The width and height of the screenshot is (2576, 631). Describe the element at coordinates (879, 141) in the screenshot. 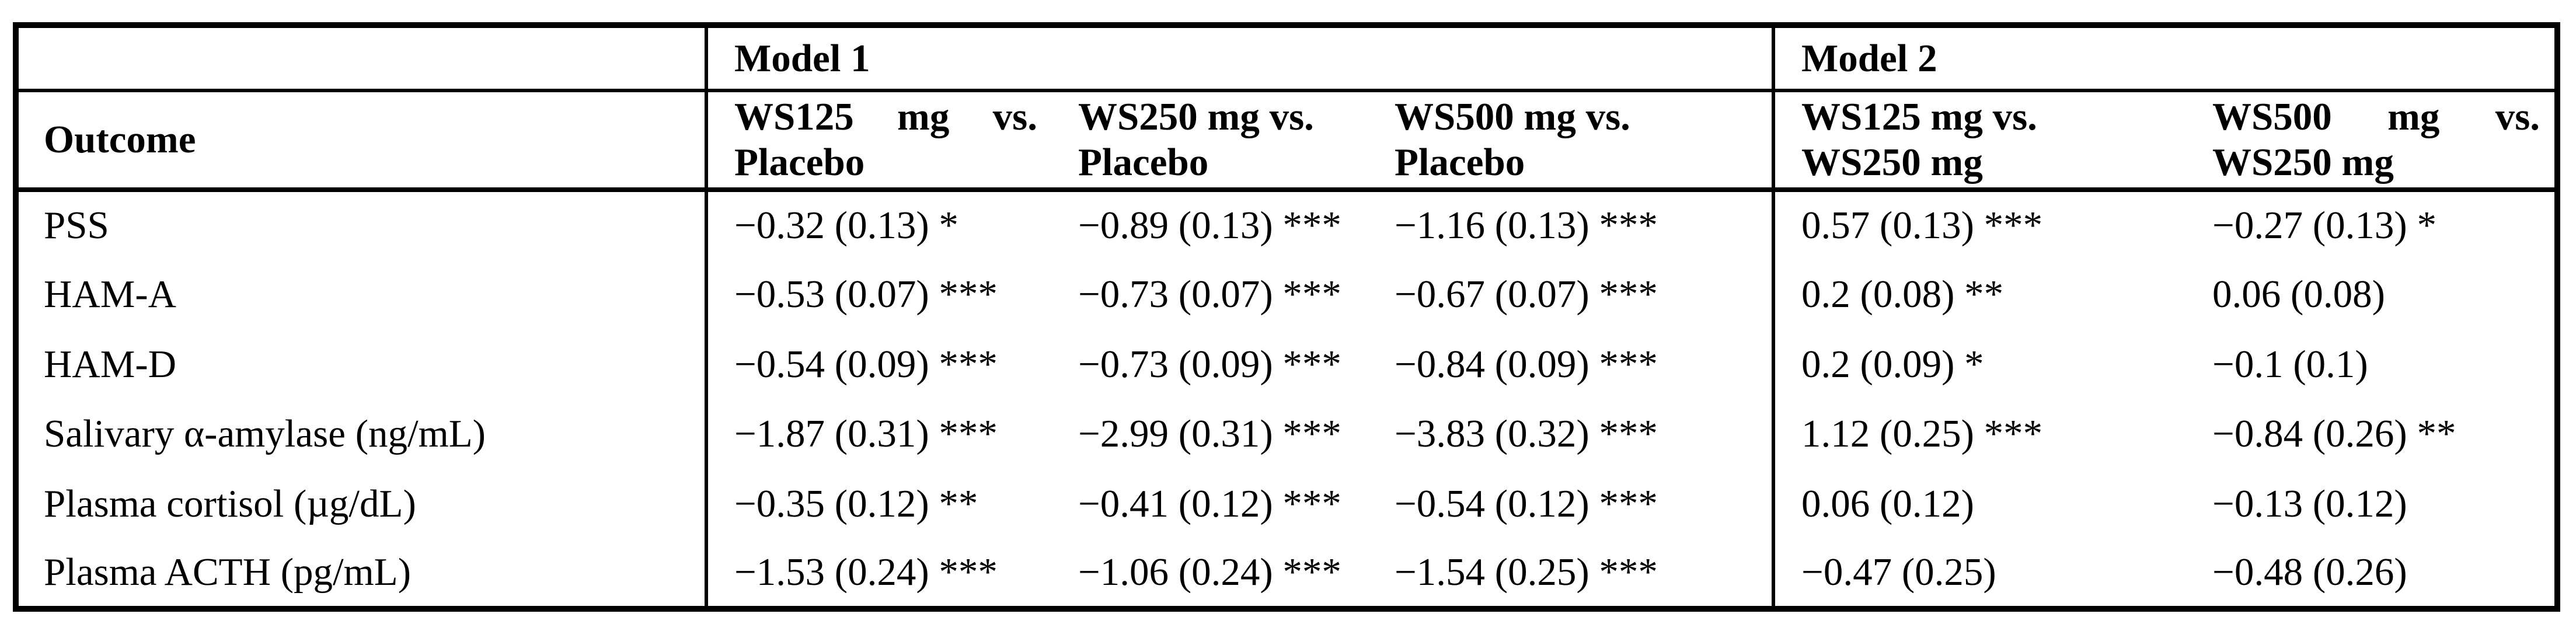

I see `col-header-ws125-vs-placebo: WS125 mg vs. Placebo` at that location.